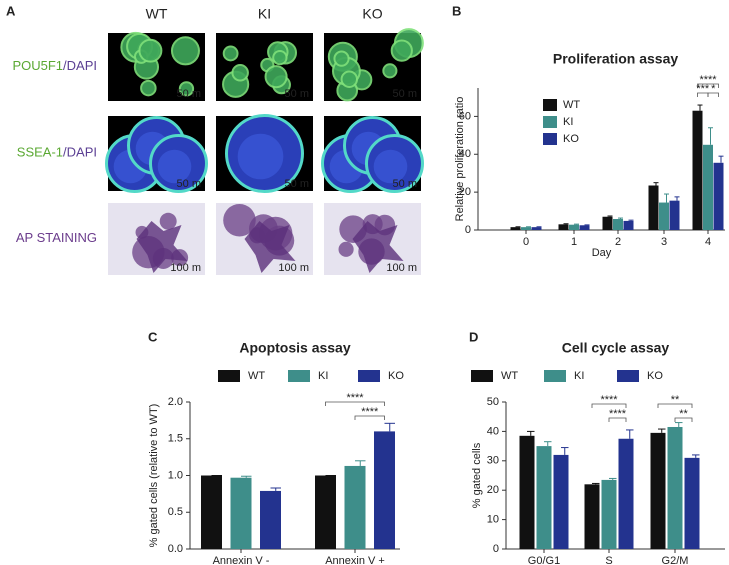 Image resolution: width=729 pixels, height=565 pixels. I want to click on chart-title: Cell cycle assay, so click(616, 348).